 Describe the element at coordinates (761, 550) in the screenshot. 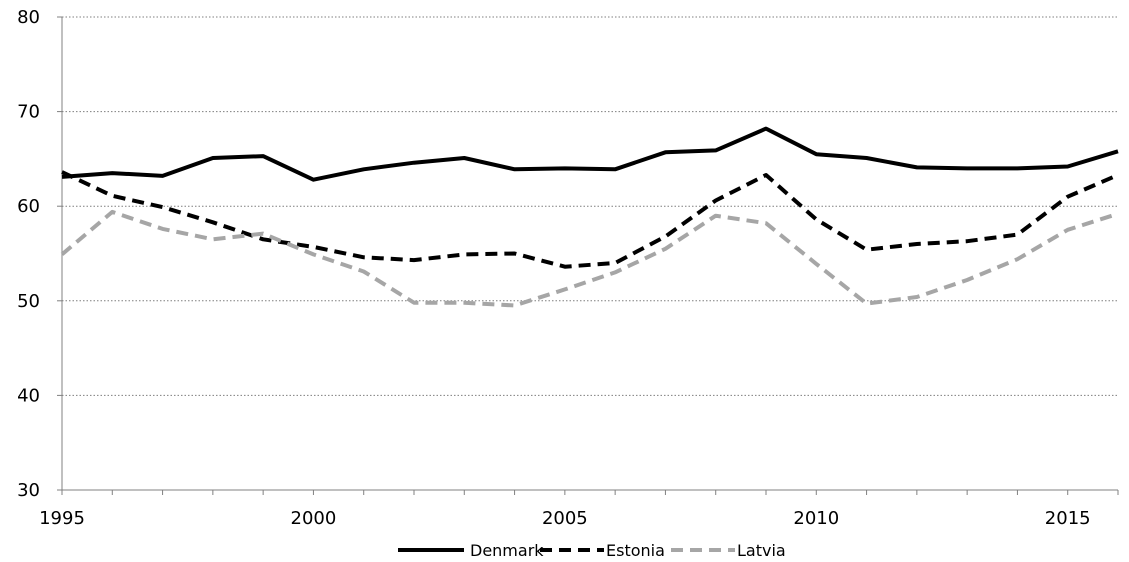

I see `legend-label-latvia: Latvia` at that location.